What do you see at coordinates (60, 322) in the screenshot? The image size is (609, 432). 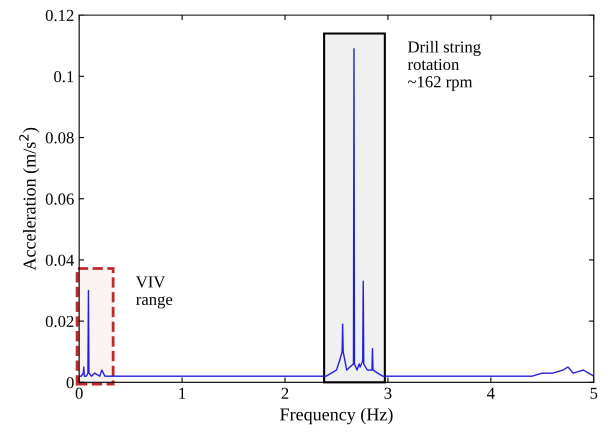 I see `y-tick-label: 0.02` at bounding box center [60, 322].